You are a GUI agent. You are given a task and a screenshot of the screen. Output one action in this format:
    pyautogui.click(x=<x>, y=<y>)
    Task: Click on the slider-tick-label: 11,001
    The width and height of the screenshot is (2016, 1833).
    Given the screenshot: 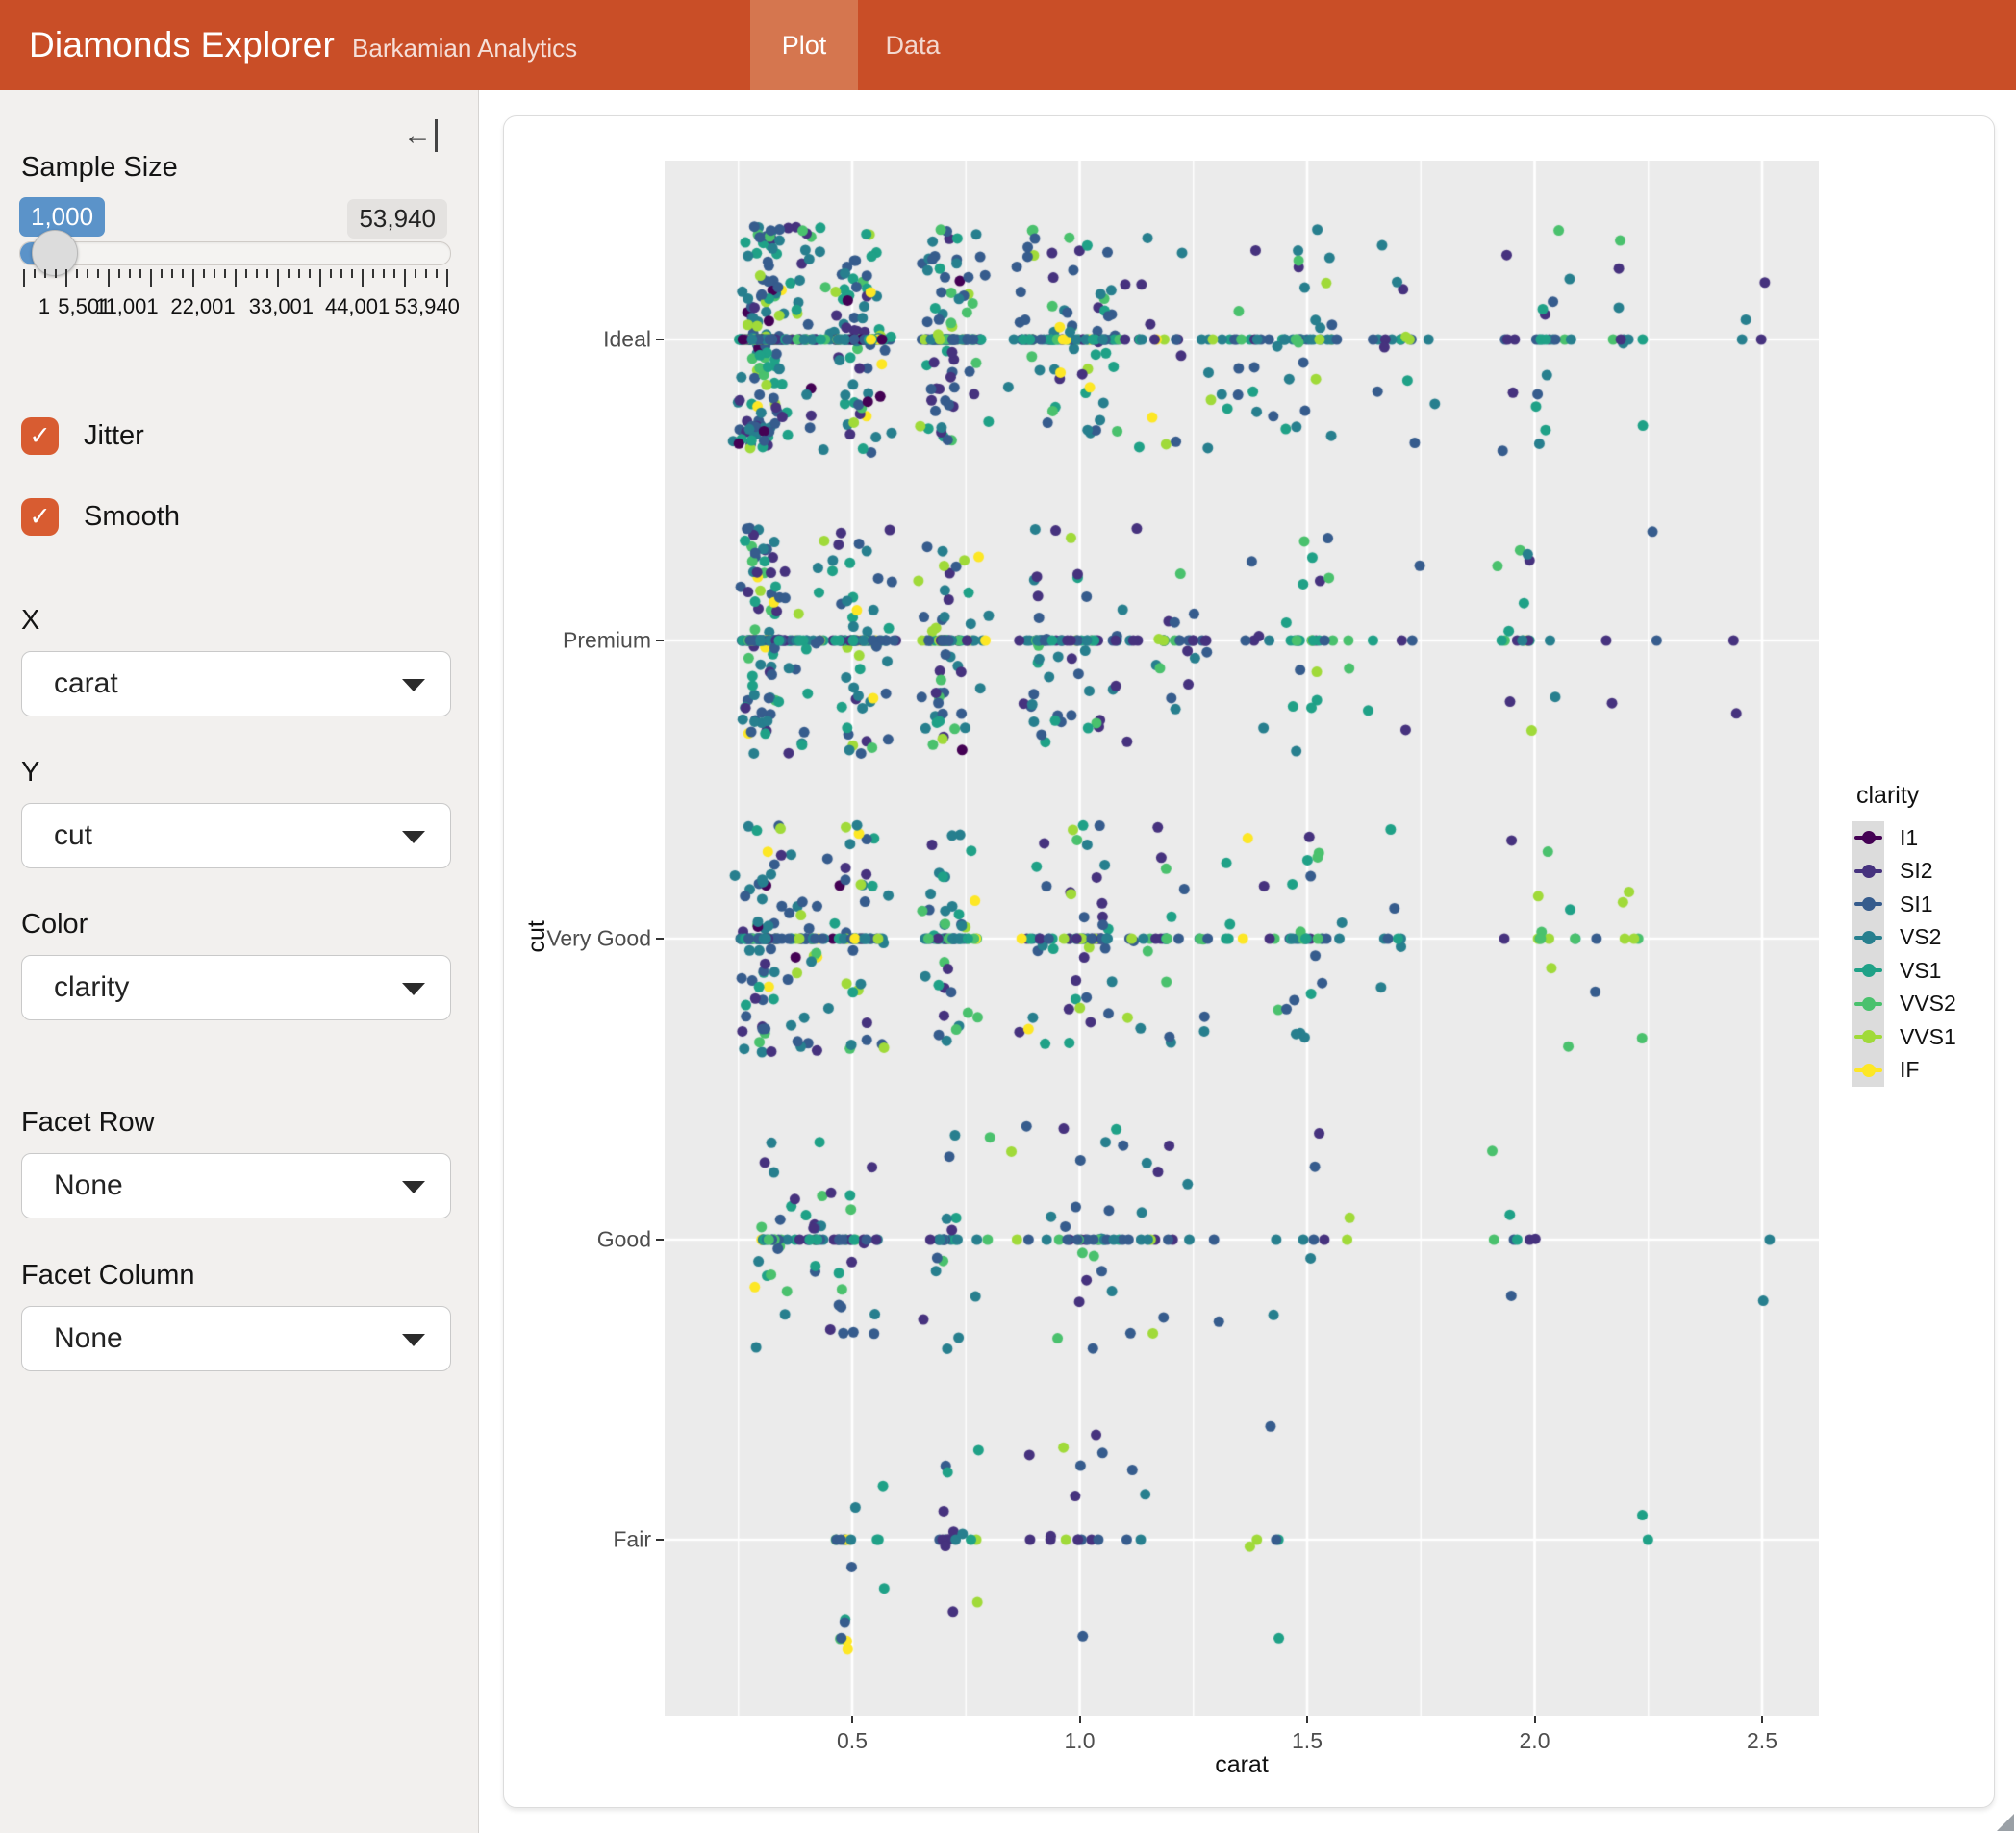 What is the action you would take?
    pyautogui.click(x=127, y=306)
    